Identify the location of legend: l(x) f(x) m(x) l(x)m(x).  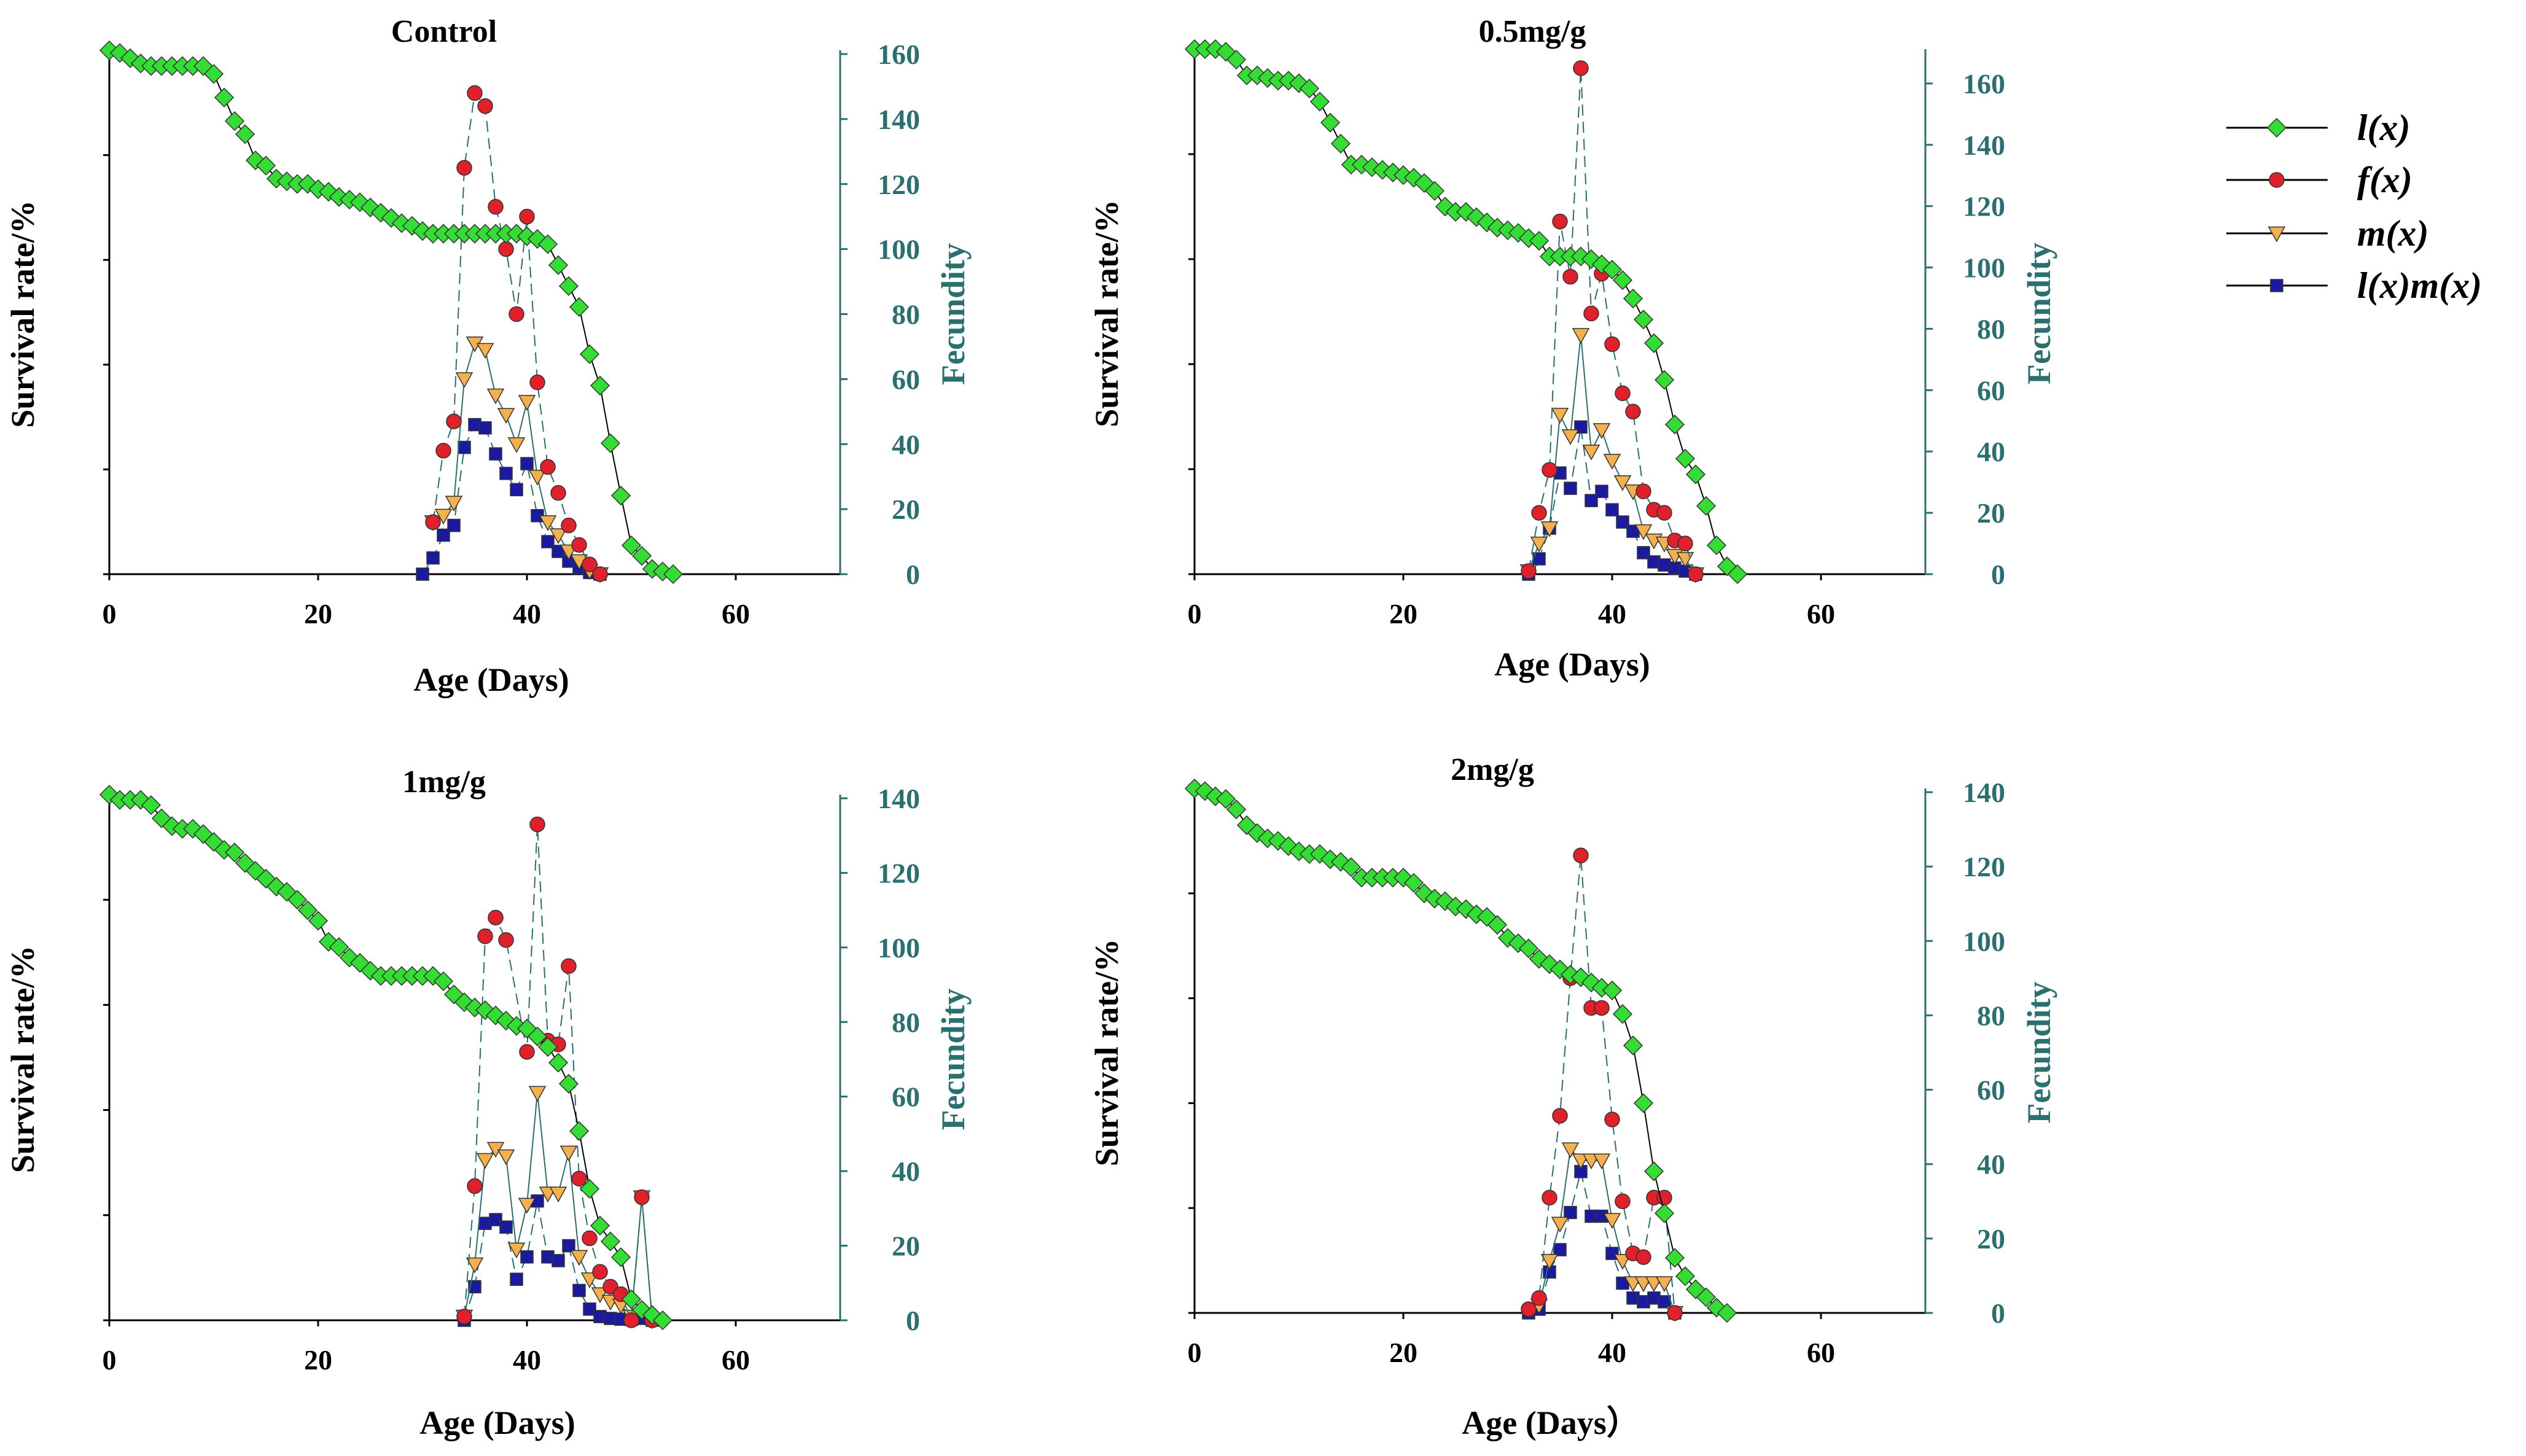
(2354, 206).